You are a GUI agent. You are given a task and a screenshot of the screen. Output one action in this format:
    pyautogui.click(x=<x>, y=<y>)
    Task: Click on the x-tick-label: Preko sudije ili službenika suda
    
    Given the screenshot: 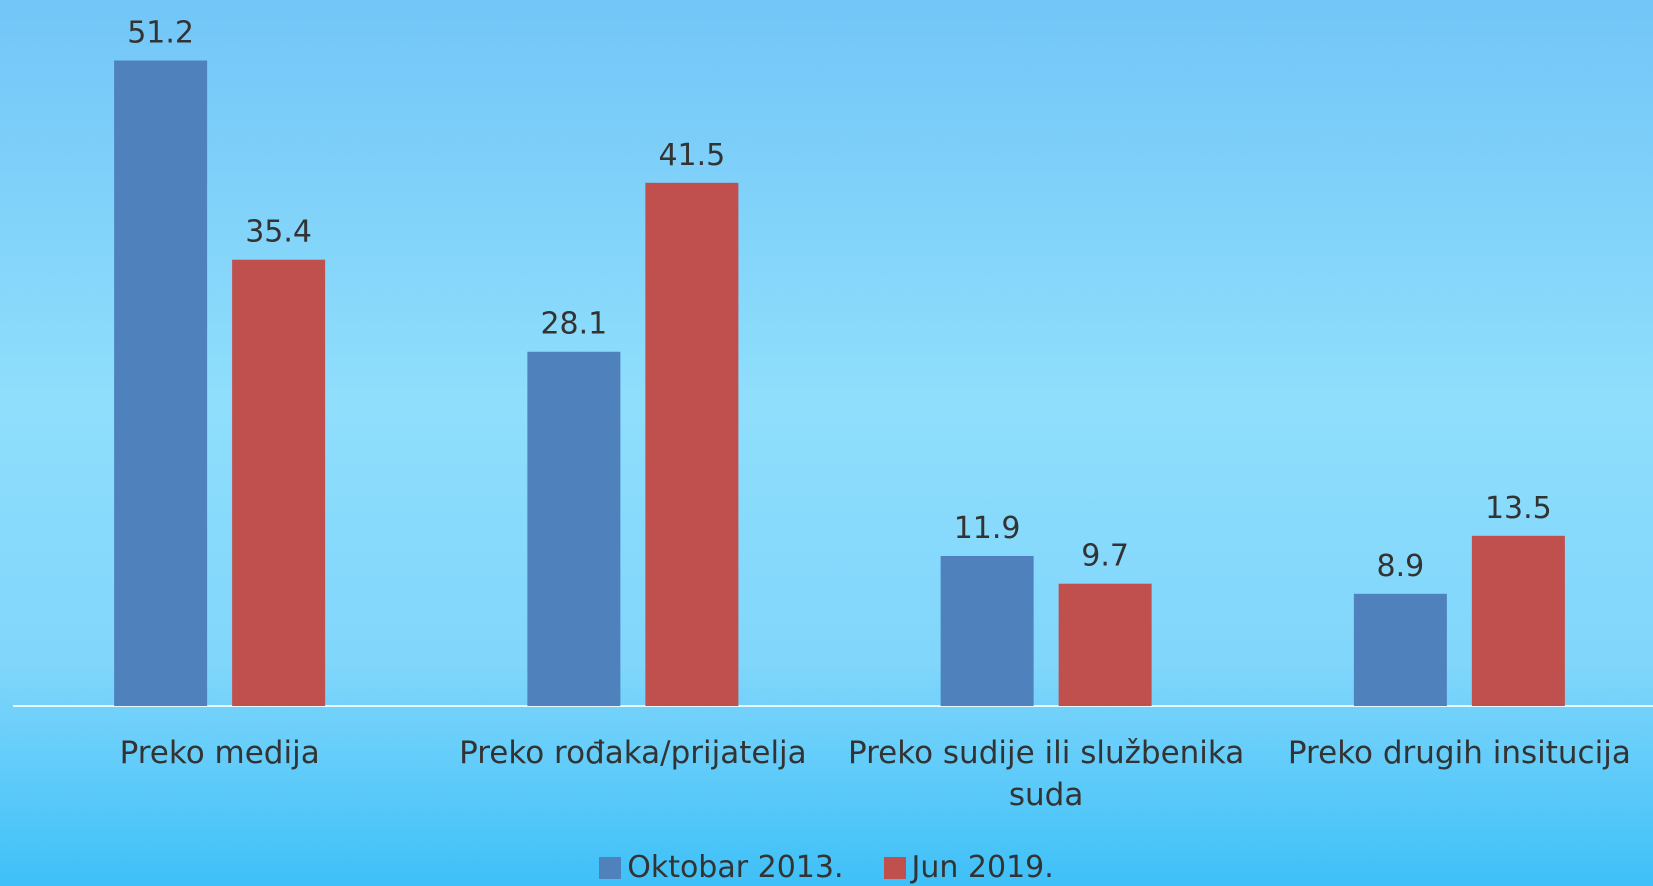 What is the action you would take?
    pyautogui.click(x=1046, y=774)
    